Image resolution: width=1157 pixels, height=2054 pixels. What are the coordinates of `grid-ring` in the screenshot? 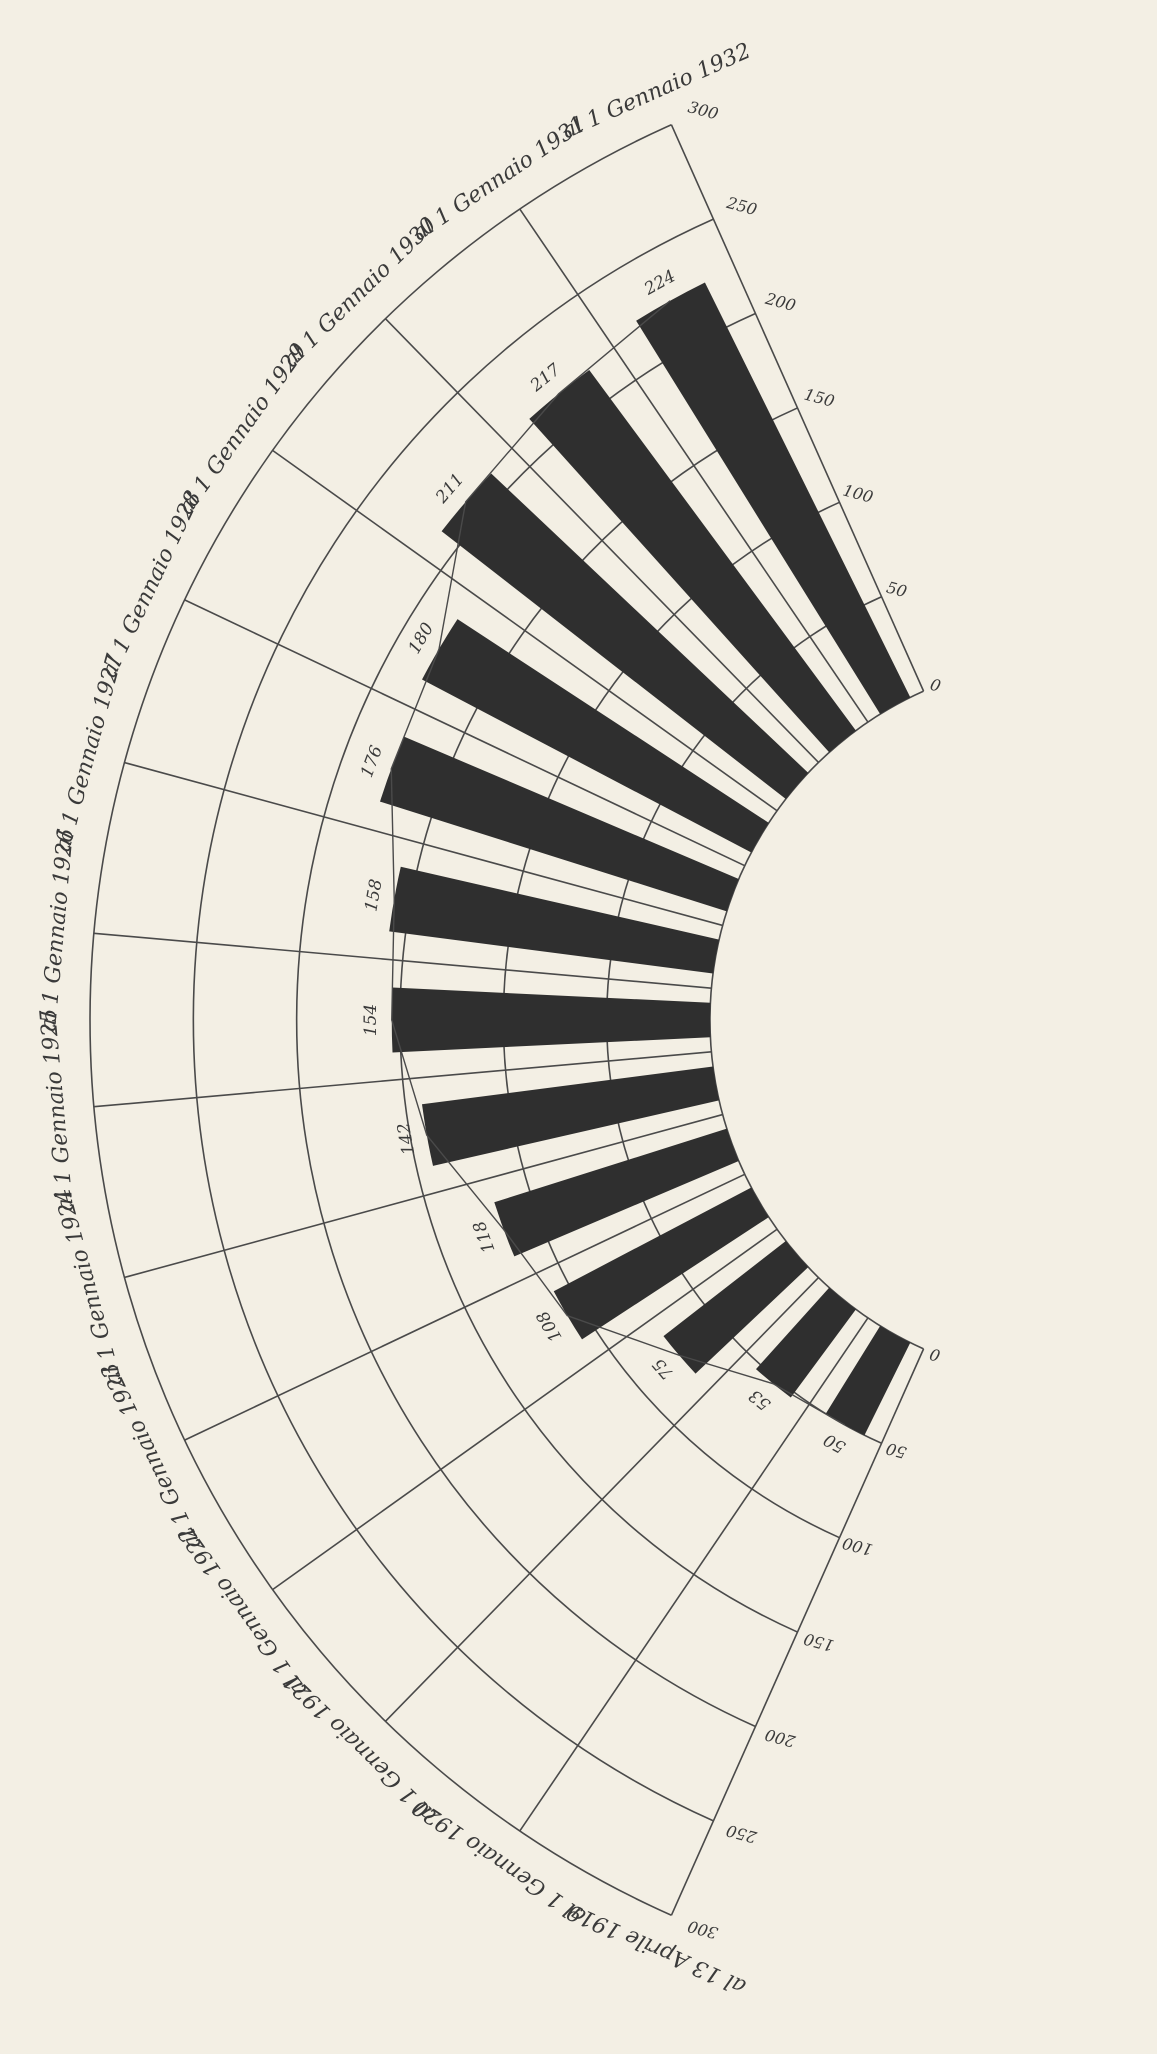 It's located at (816, 1020).